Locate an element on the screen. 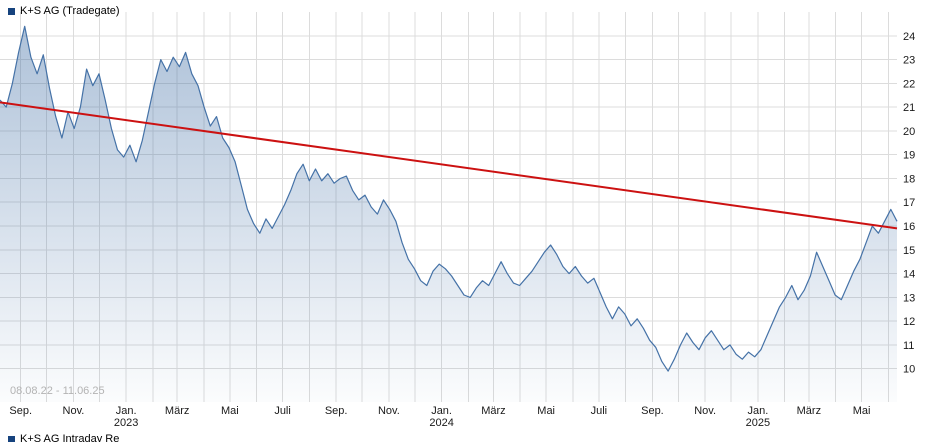 The height and width of the screenshot is (442, 928). svg-text: 23 is located at coordinates (909, 61).